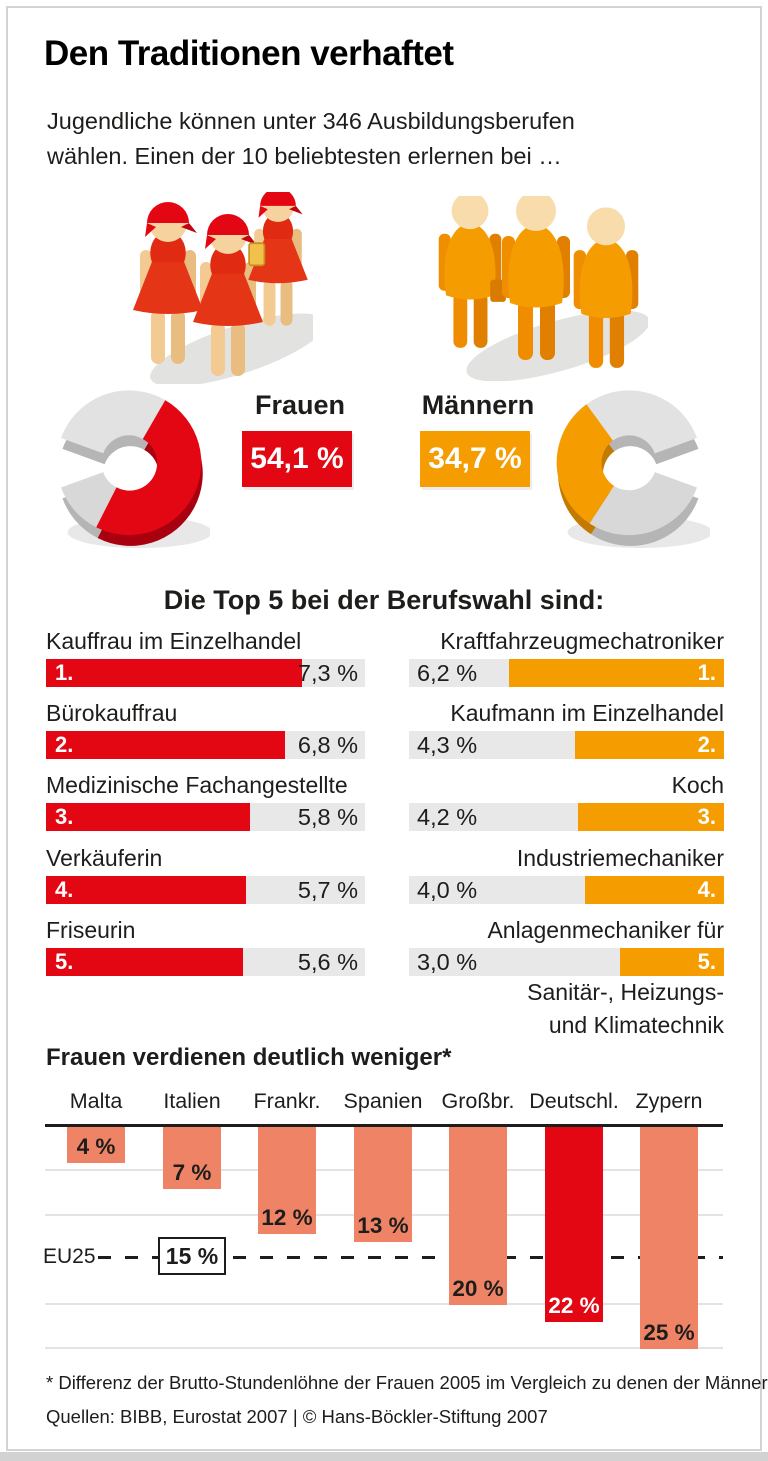  What do you see at coordinates (249, 53) in the screenshot?
I see `page-title: Den Traditionen verhaftet` at bounding box center [249, 53].